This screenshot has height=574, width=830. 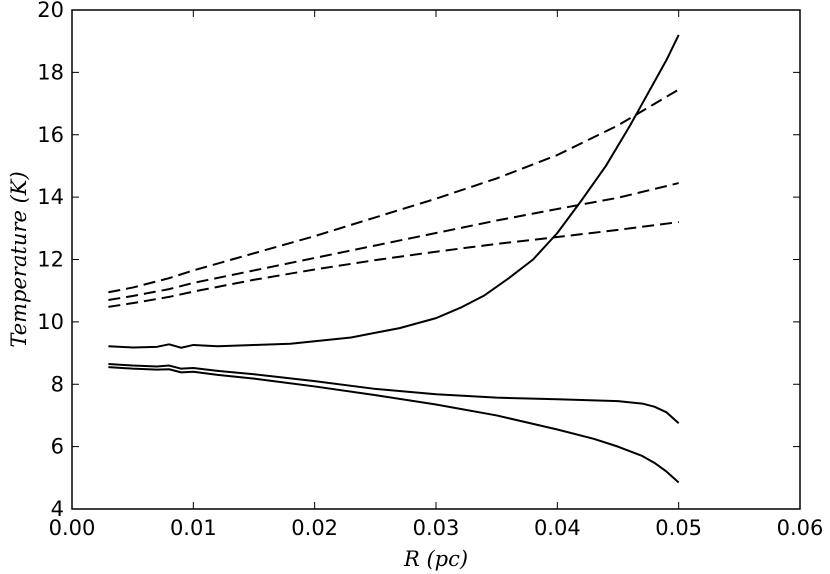 What do you see at coordinates (57, 447) in the screenshot?
I see `y-tick-label: 6` at bounding box center [57, 447].